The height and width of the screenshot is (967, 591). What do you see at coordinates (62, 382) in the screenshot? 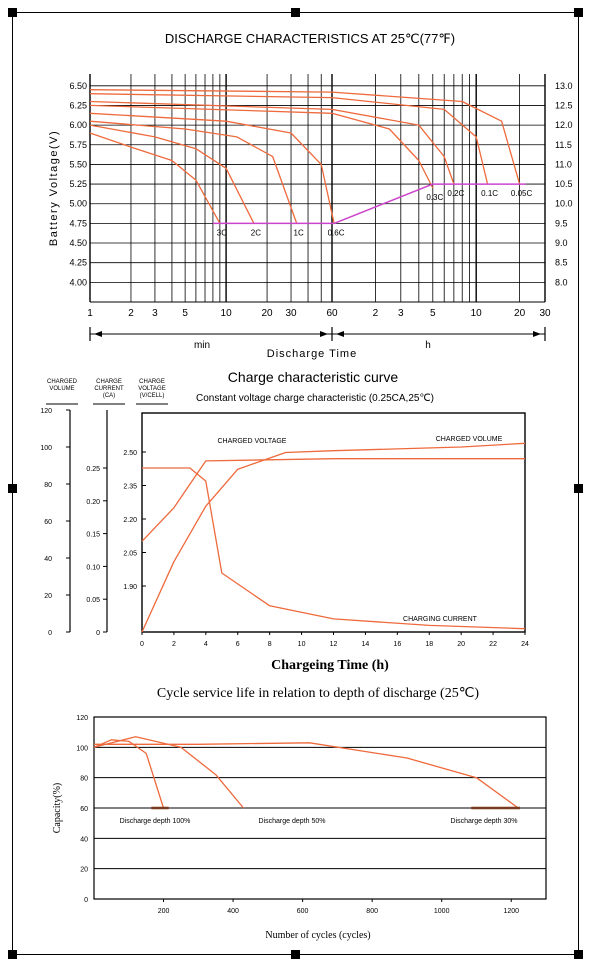
I see `charge-axis-header-part: CHARGED` at bounding box center [62, 382].